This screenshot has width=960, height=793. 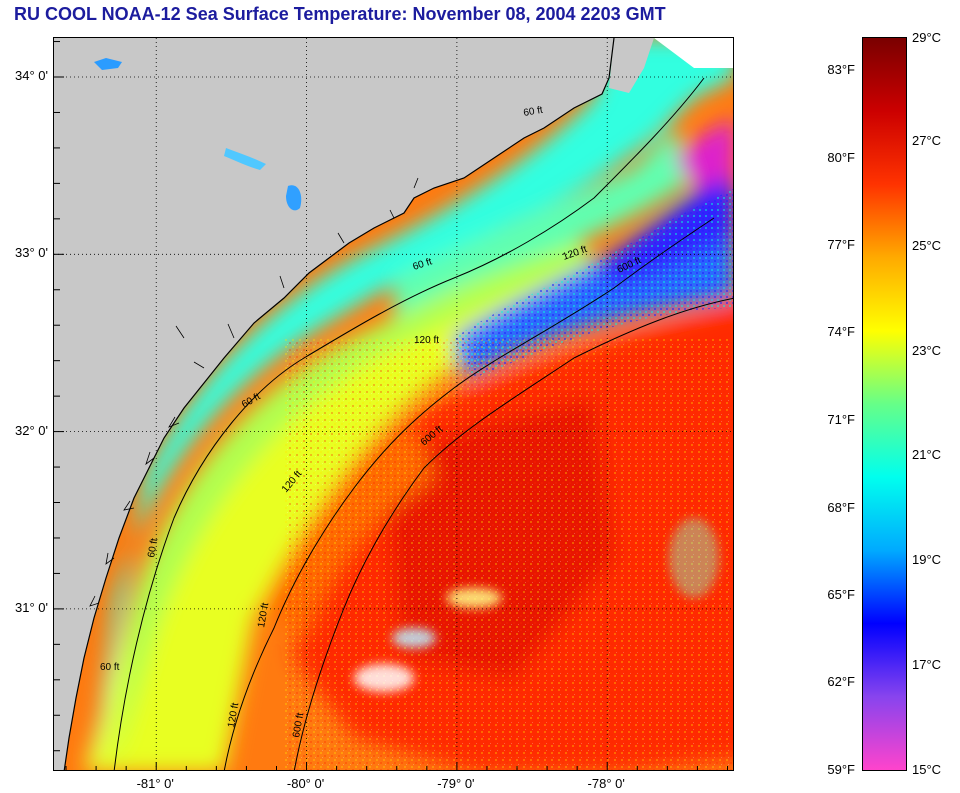 I want to click on colorbar-celsius-label: 17°C, so click(x=927, y=664).